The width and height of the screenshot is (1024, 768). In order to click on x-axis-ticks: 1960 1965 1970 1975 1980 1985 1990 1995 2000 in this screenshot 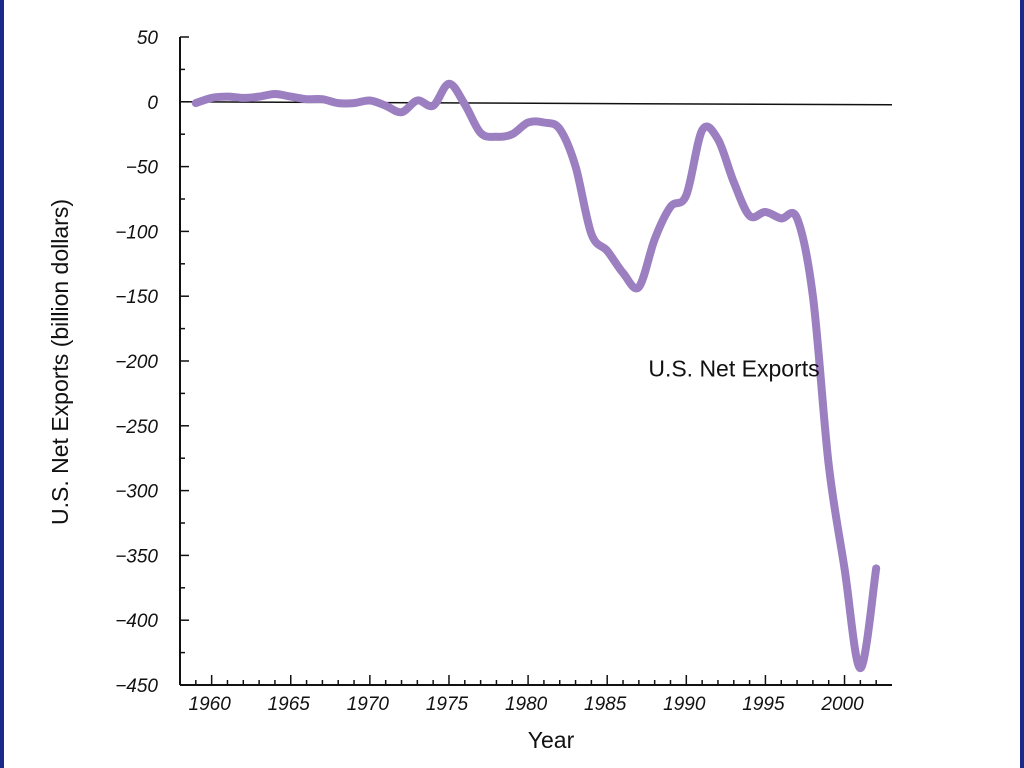, I will do `click(533, 695)`.